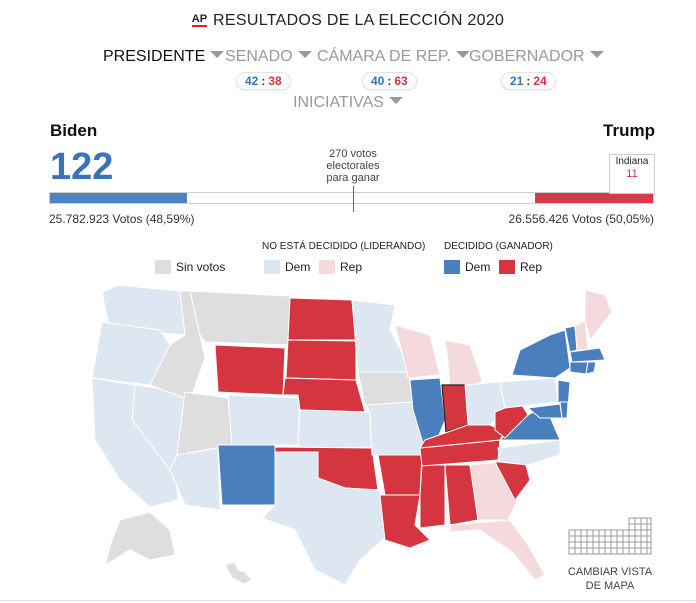 The height and width of the screenshot is (603, 696). What do you see at coordinates (140, 538) in the screenshot?
I see `state-ak` at bounding box center [140, 538].